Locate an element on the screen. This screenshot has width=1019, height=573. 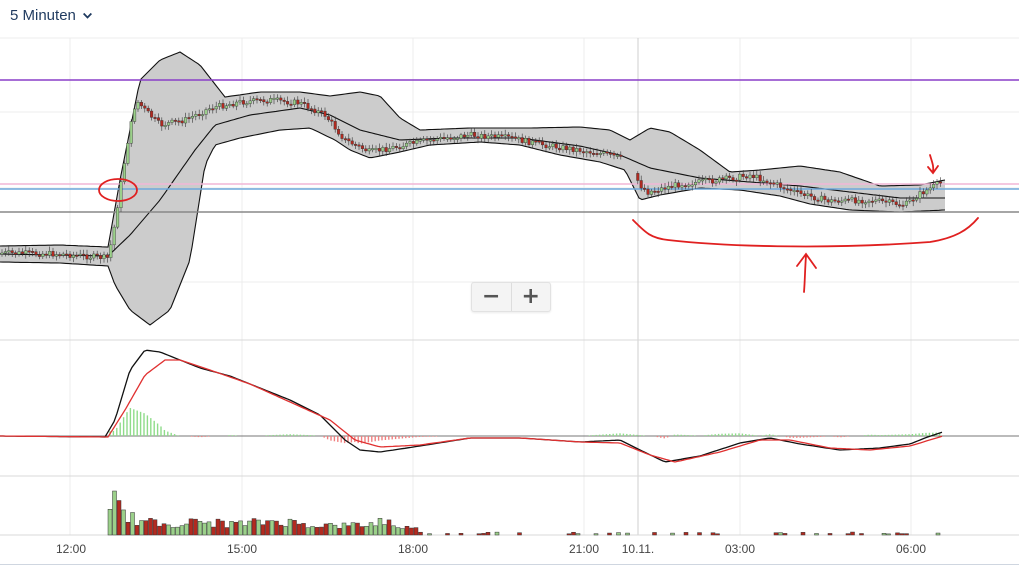
timeframe-selector: 5 Minuten is located at coordinates (51, 15).